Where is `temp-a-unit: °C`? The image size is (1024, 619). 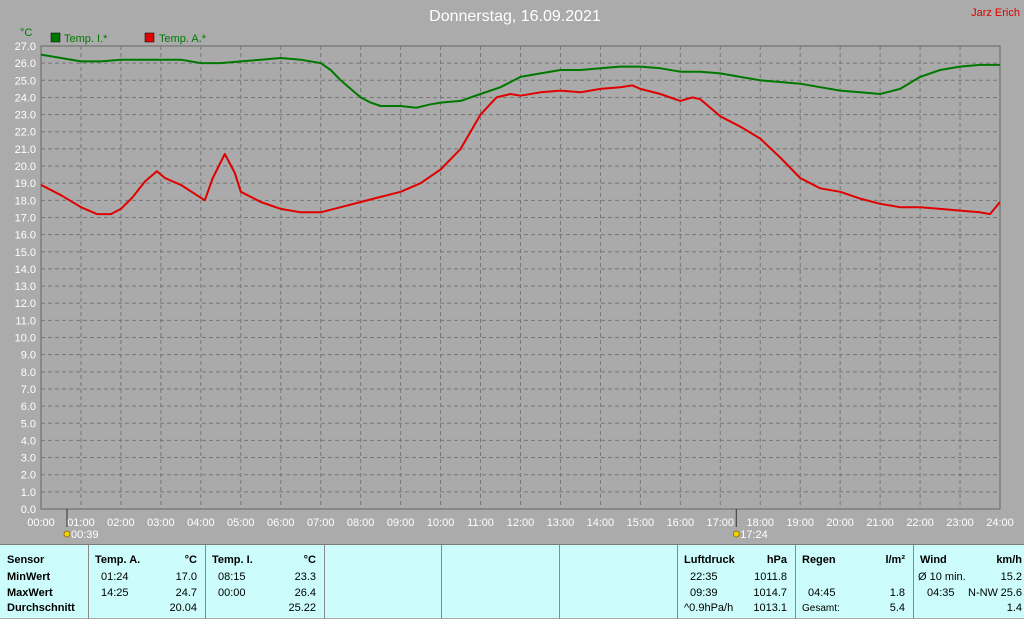
temp-a-unit: °C is located at coordinates (190, 560).